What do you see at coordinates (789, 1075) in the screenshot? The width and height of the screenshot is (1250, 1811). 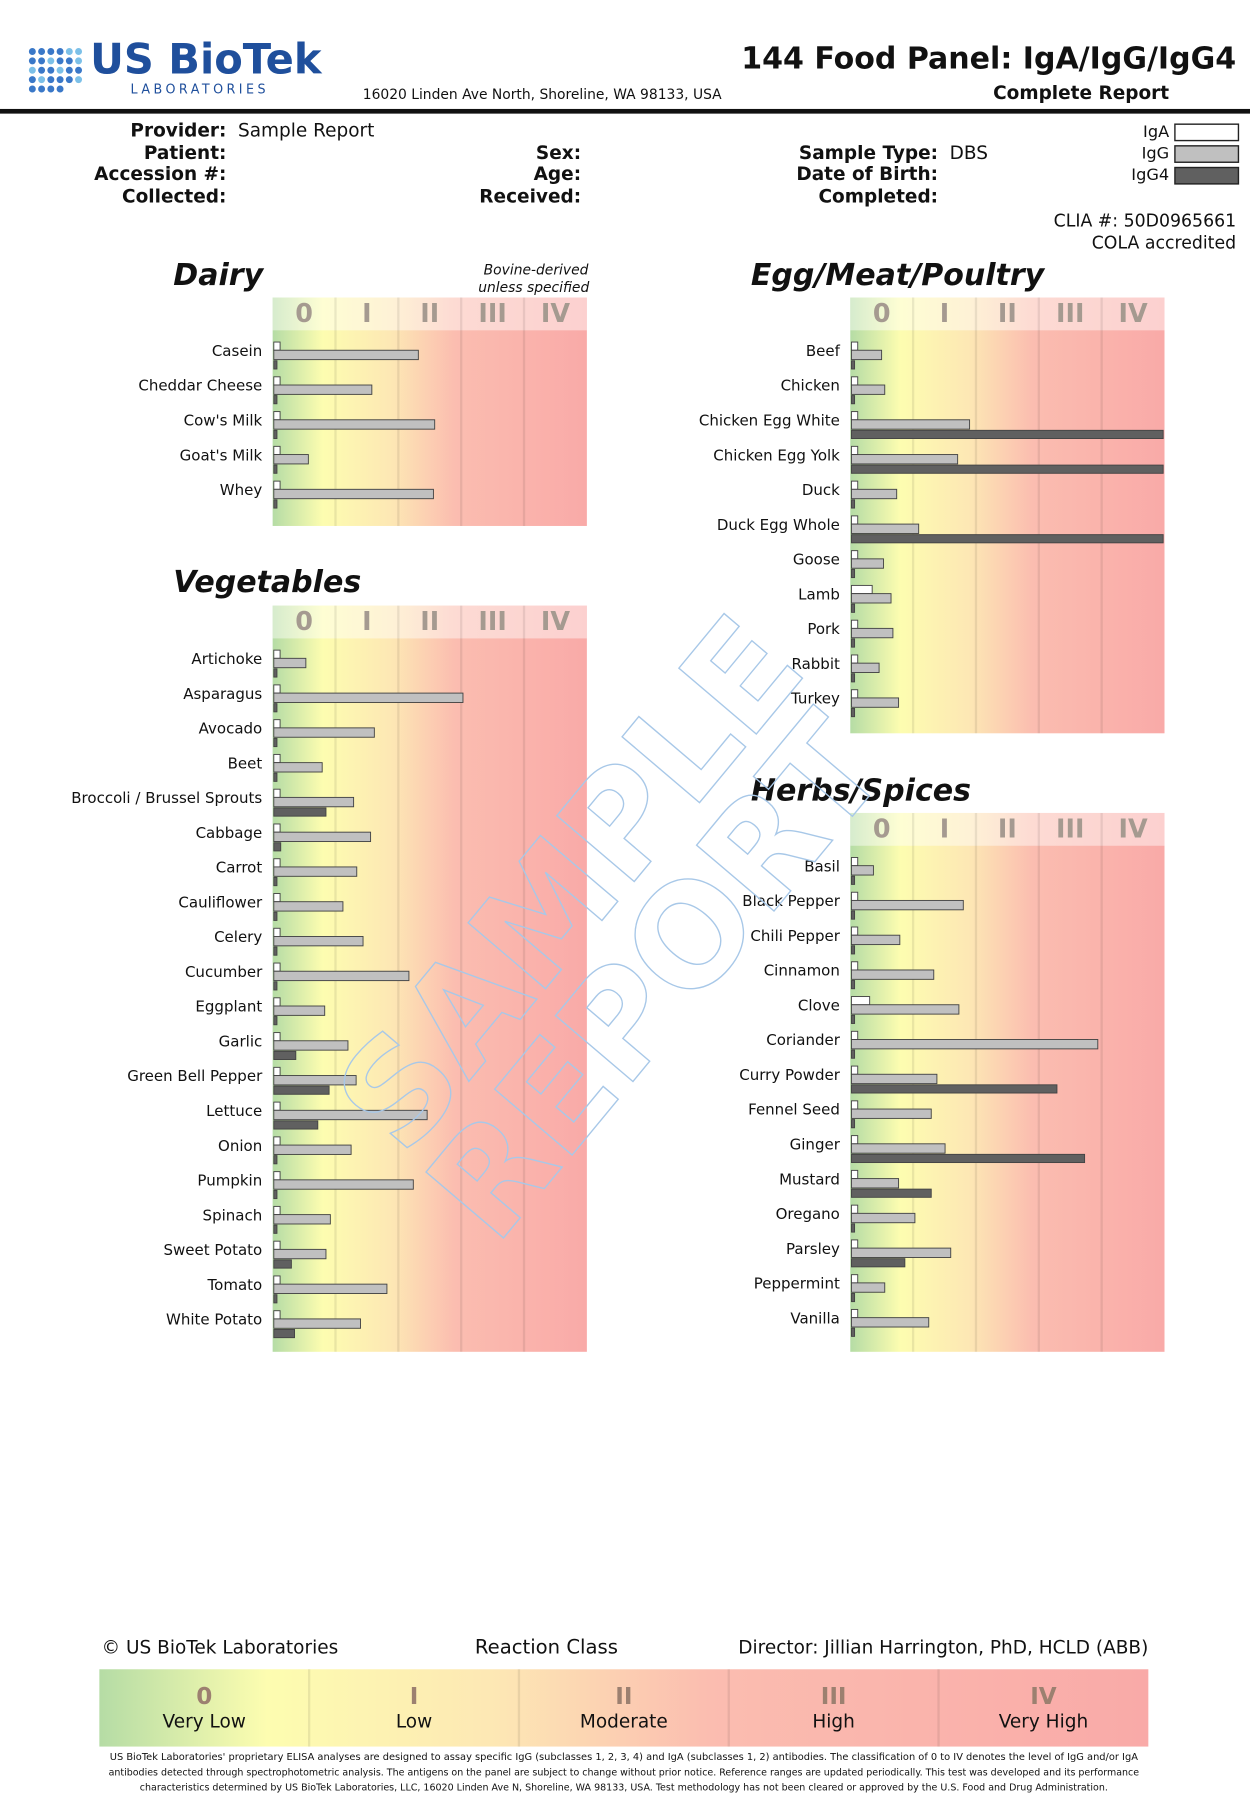 I see `food-label: Curry Powder` at bounding box center [789, 1075].